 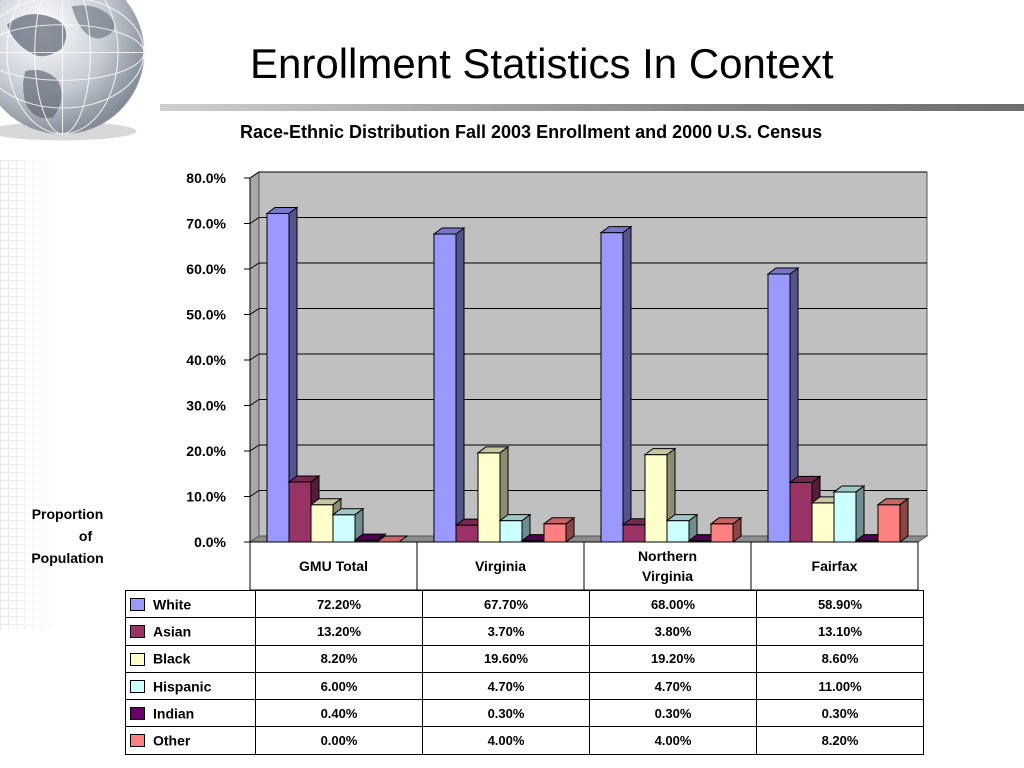 What do you see at coordinates (506, 686) in the screenshot?
I see `data-label: 4.70%` at bounding box center [506, 686].